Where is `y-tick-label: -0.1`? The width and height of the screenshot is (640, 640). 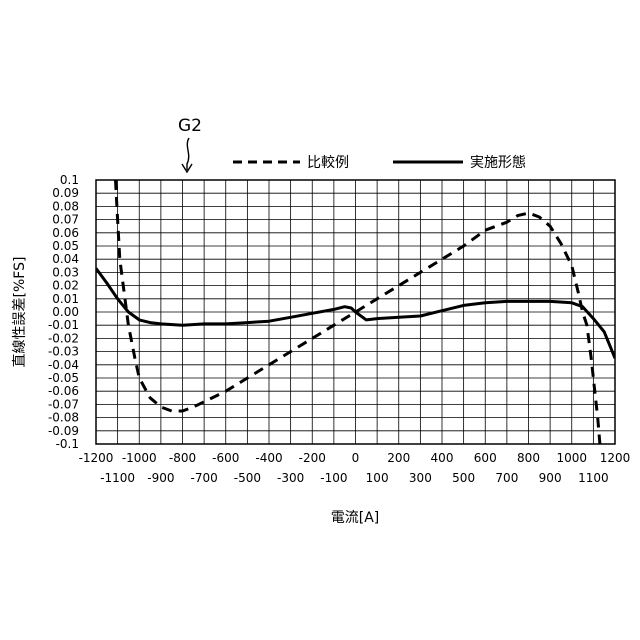
y-tick-label: -0.1 is located at coordinates (67, 444).